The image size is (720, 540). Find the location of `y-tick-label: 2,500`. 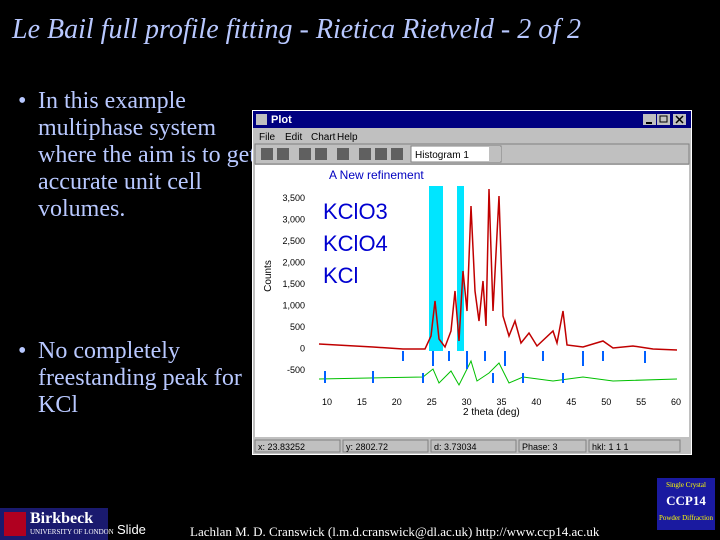

y-tick-label: 2,500 is located at coordinates (293, 241).